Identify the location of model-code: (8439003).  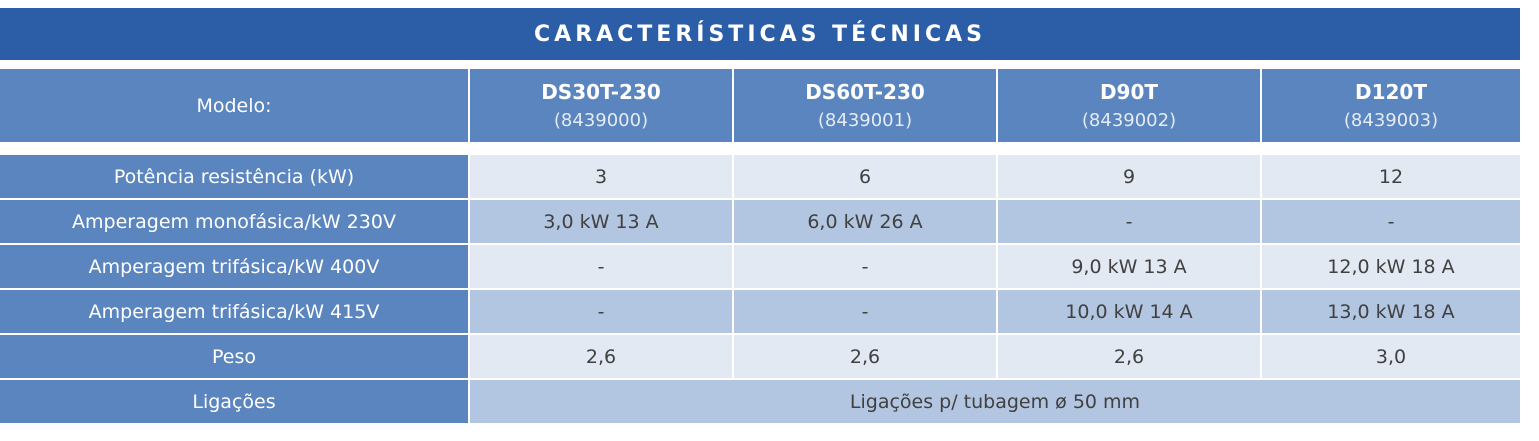
(1391, 120).